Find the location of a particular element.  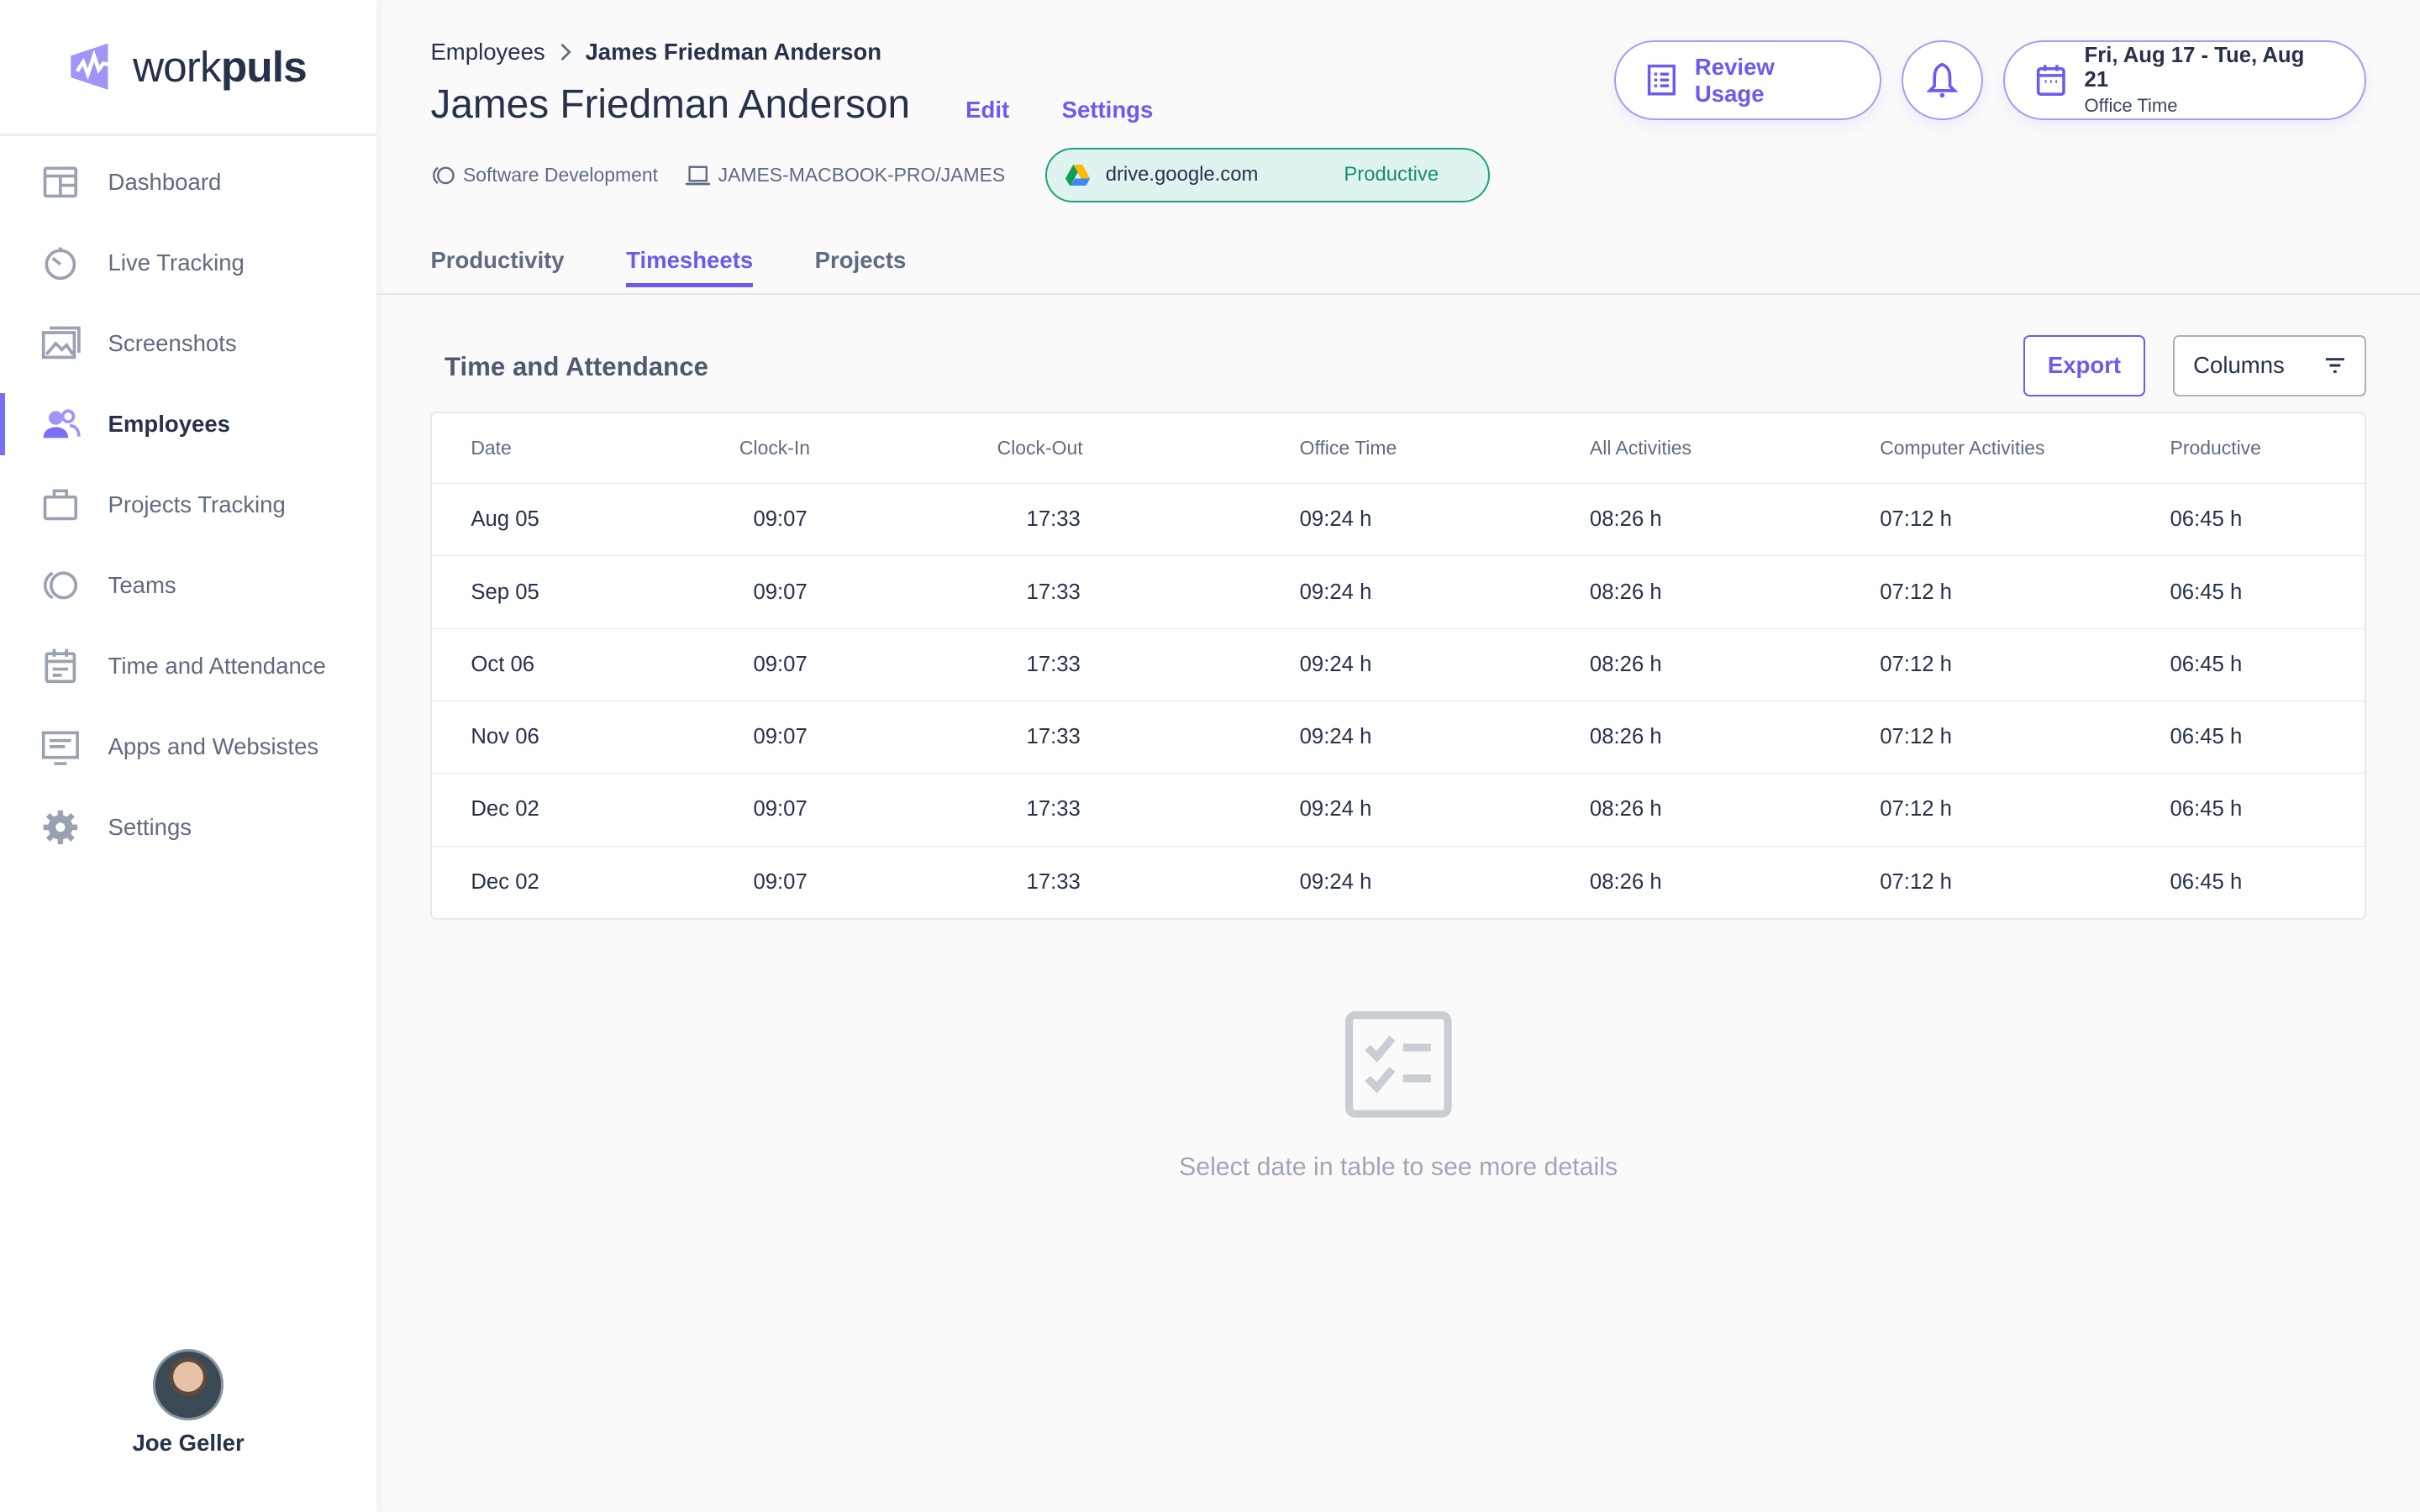

laptop-icon is located at coordinates (698, 175).